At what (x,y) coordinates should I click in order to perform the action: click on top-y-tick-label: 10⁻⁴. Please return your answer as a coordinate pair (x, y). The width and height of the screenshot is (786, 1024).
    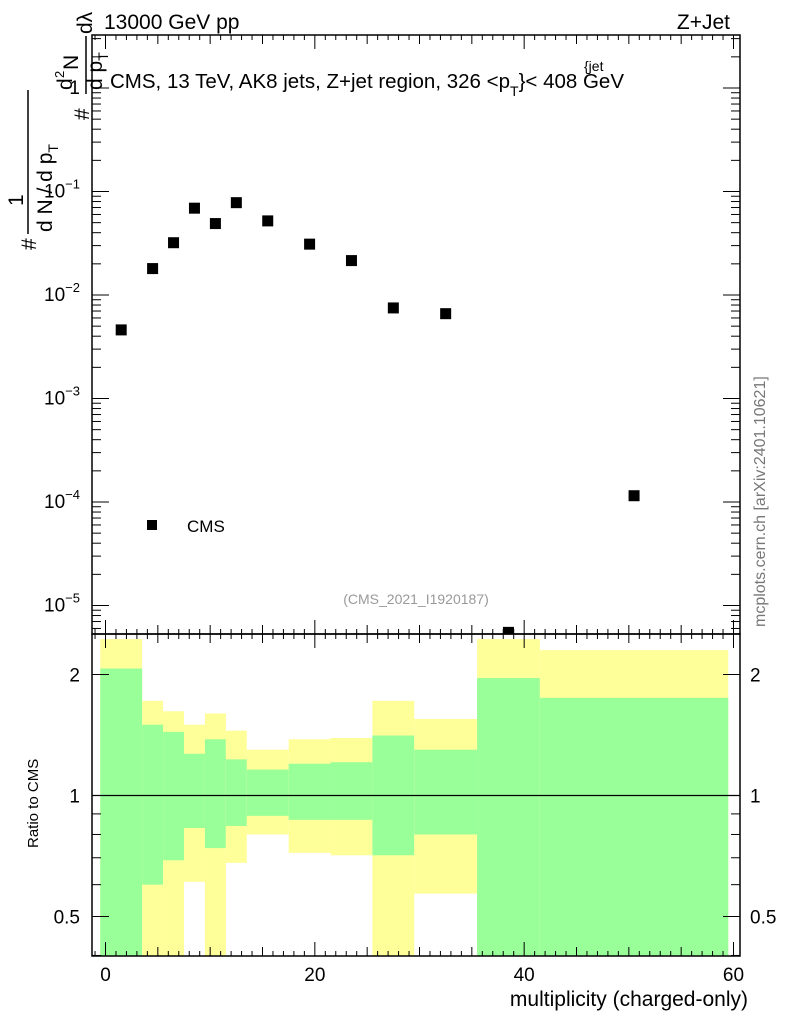
    Looking at the image, I should click on (62, 500).